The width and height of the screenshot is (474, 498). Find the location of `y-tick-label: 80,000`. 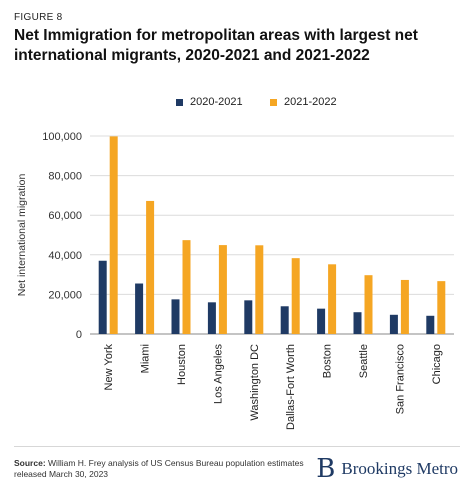

y-tick-label: 80,000 is located at coordinates (65, 177).